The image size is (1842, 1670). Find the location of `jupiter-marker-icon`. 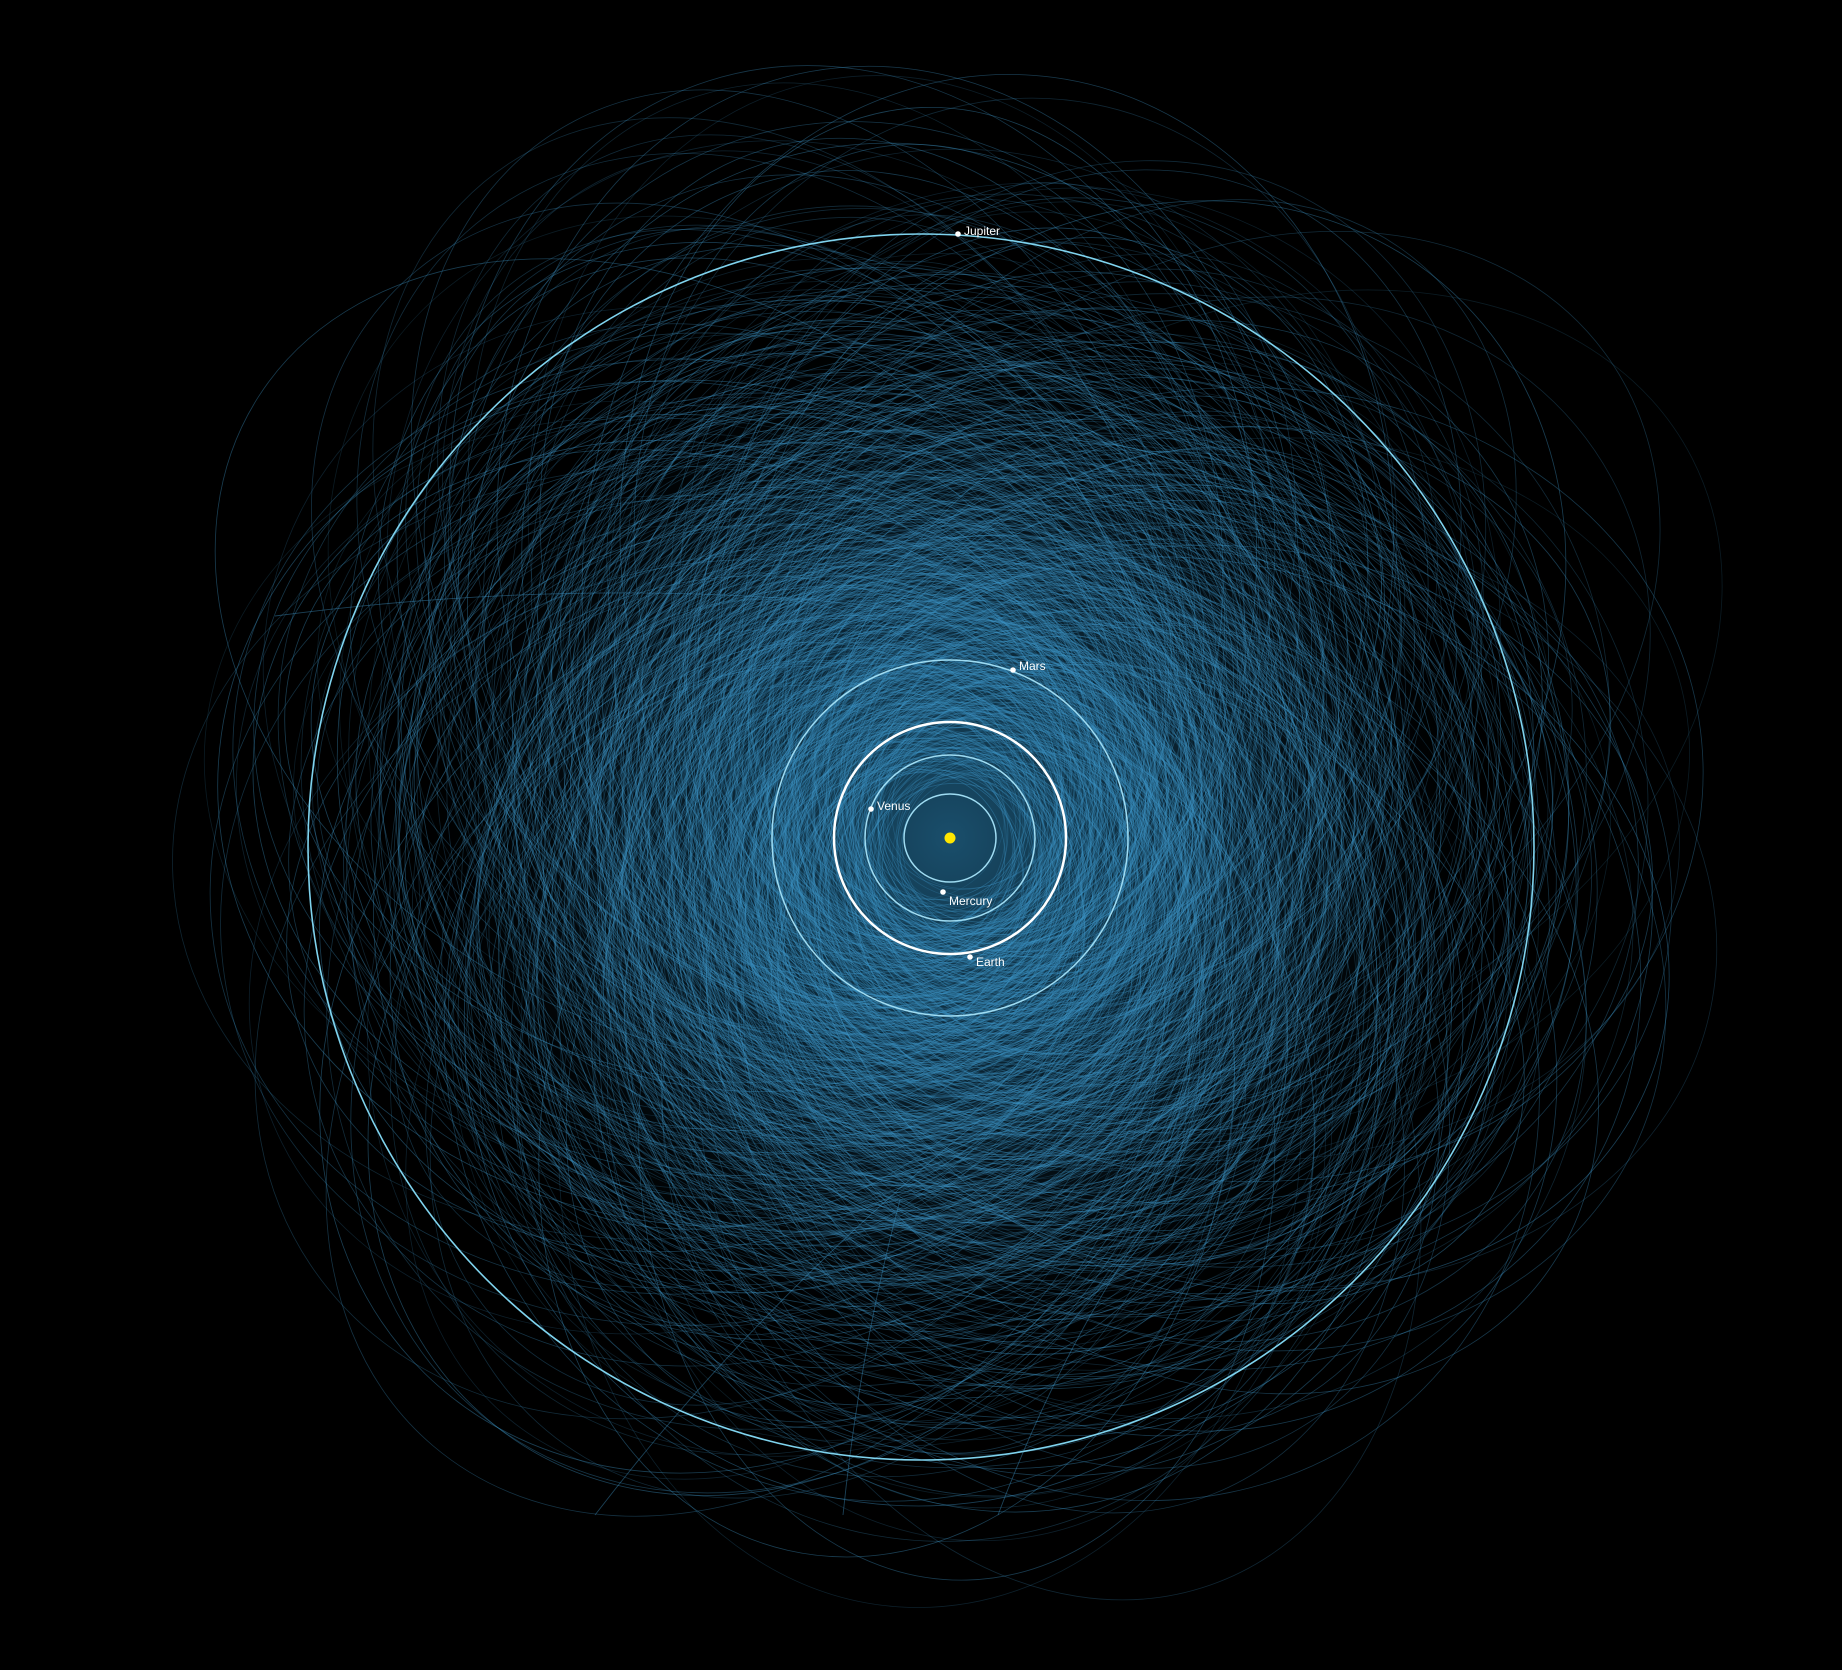

jupiter-marker-icon is located at coordinates (958, 234).